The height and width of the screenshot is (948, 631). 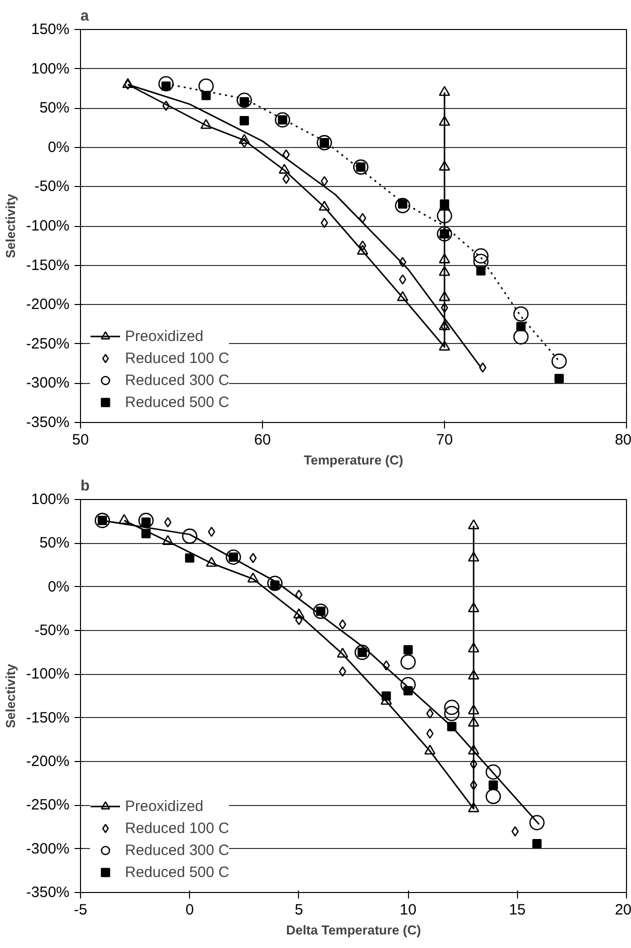 What do you see at coordinates (80, 440) in the screenshot?
I see `x-tick-label: 50` at bounding box center [80, 440].